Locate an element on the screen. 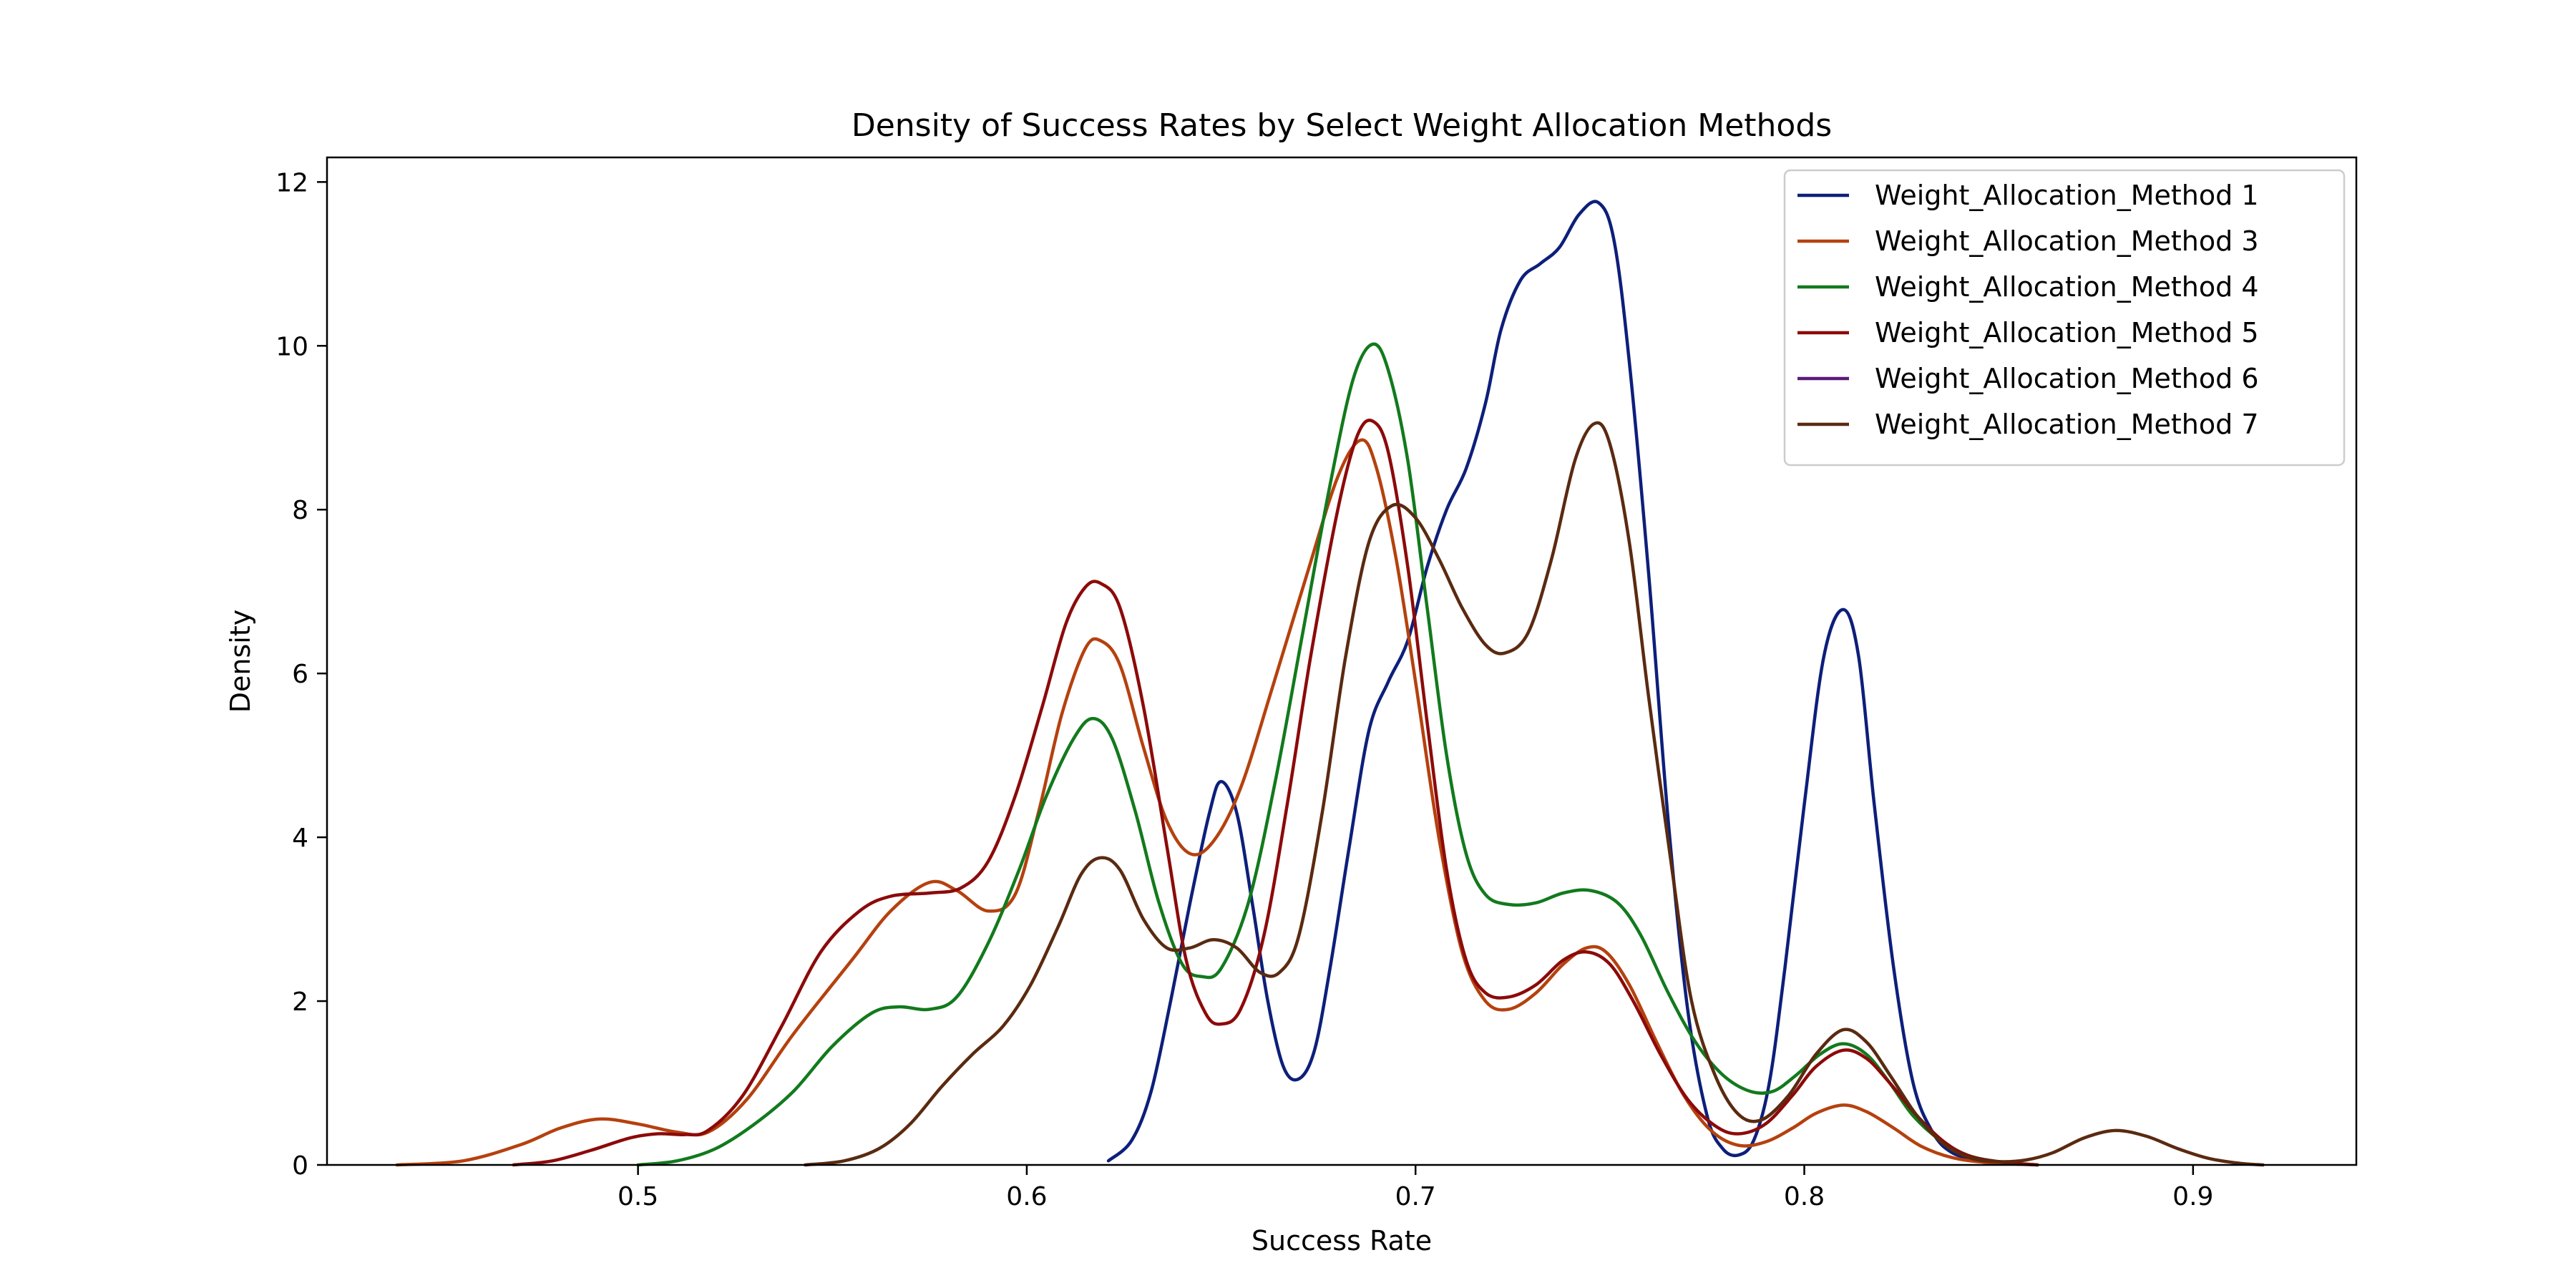  y-tick-label: 4 is located at coordinates (300, 838).